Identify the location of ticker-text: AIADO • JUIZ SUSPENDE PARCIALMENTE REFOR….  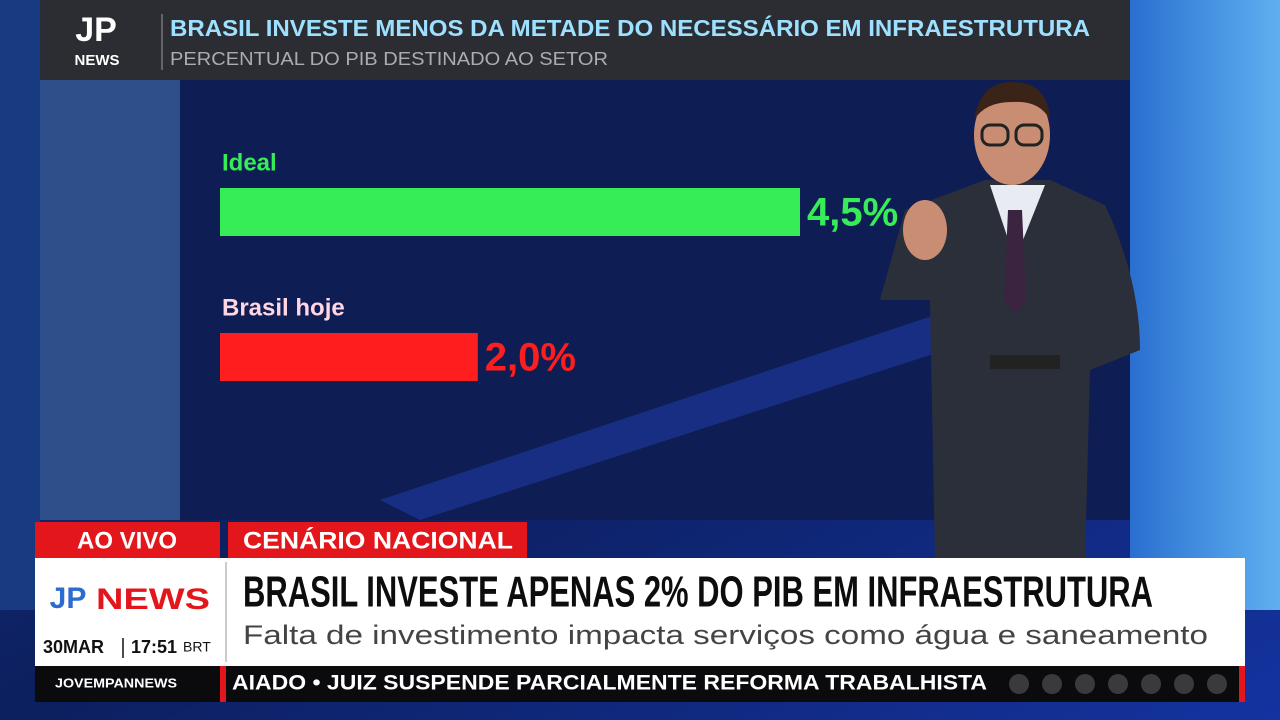
(609, 683).